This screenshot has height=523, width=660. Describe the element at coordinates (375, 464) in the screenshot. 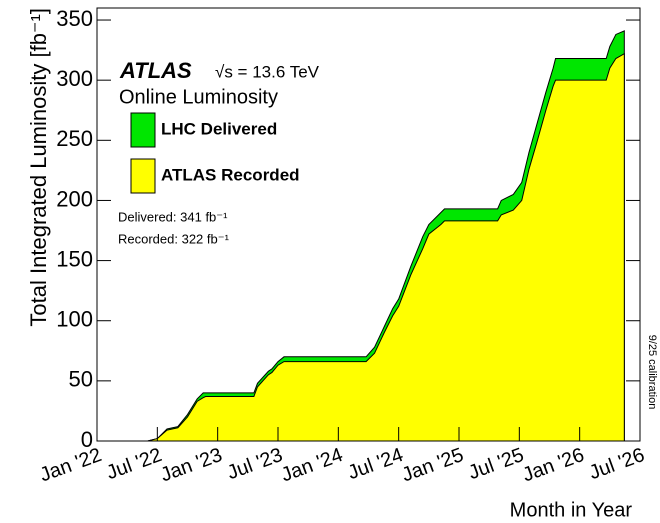

I see `x-tick-label: Jul '24` at that location.